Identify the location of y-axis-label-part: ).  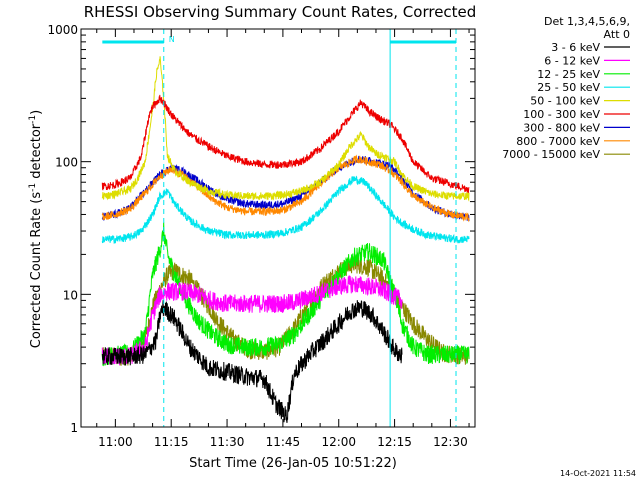
(36, 112).